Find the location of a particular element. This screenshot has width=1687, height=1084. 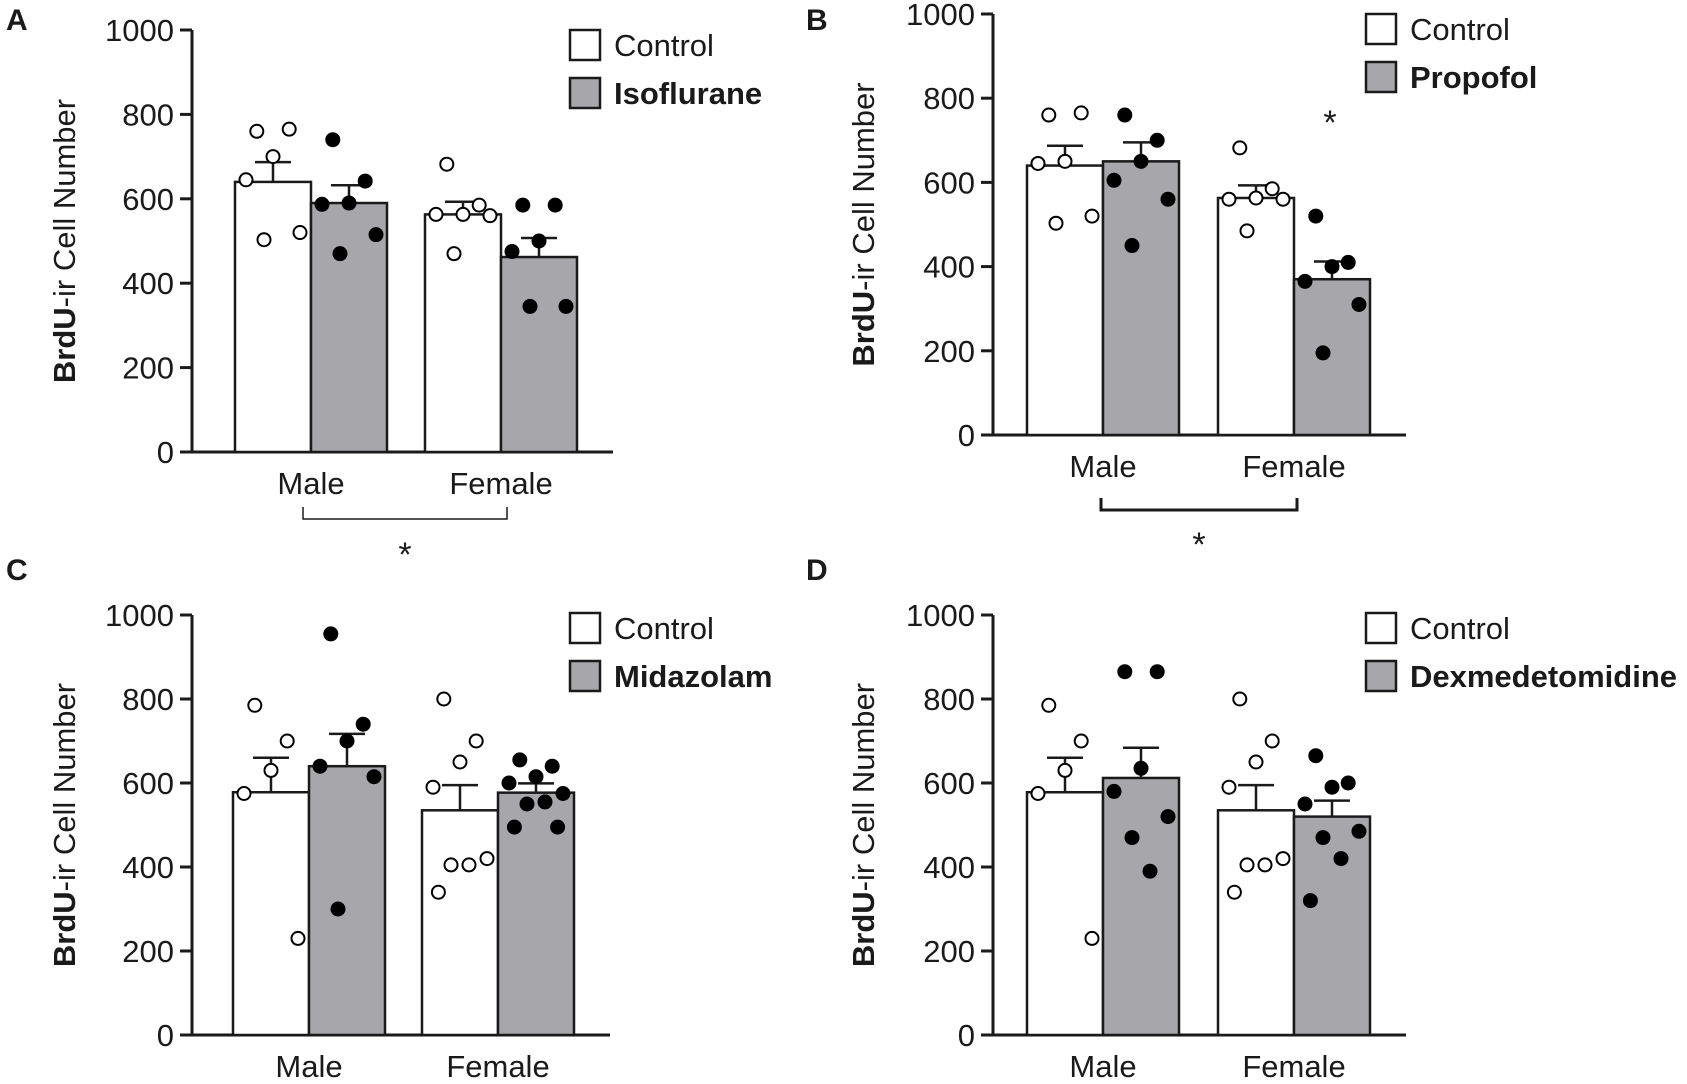

legend-label: Dexmedetomidine is located at coordinates (1543, 676).